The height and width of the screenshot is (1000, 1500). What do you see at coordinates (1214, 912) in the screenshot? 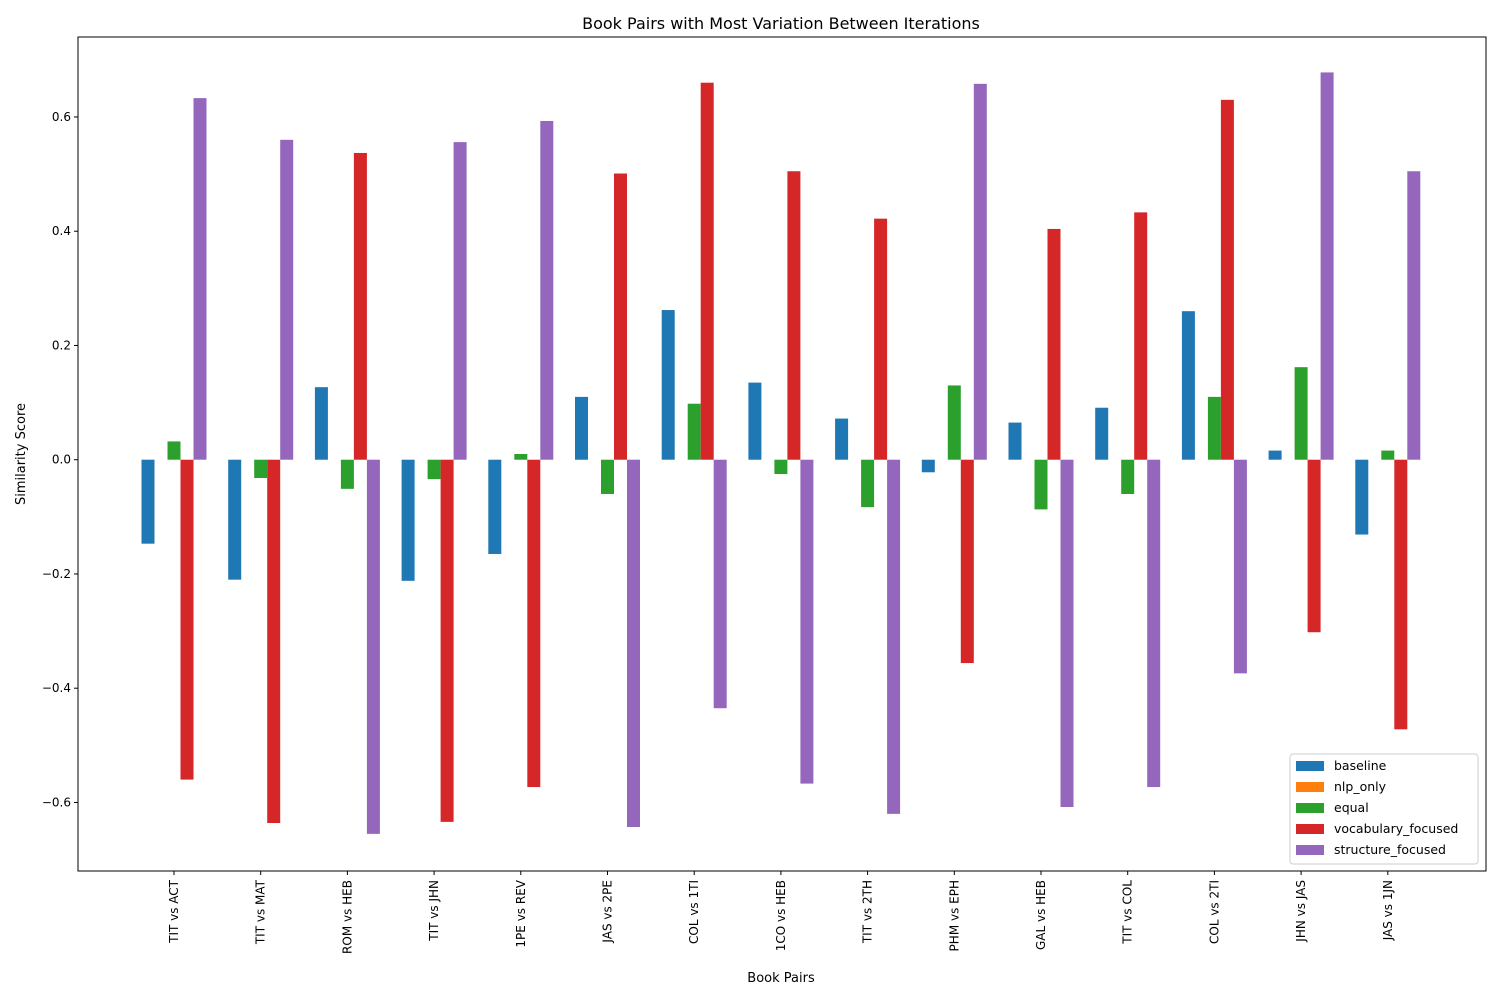
I see `x-tick-label: COL vs 2TI` at bounding box center [1214, 912].